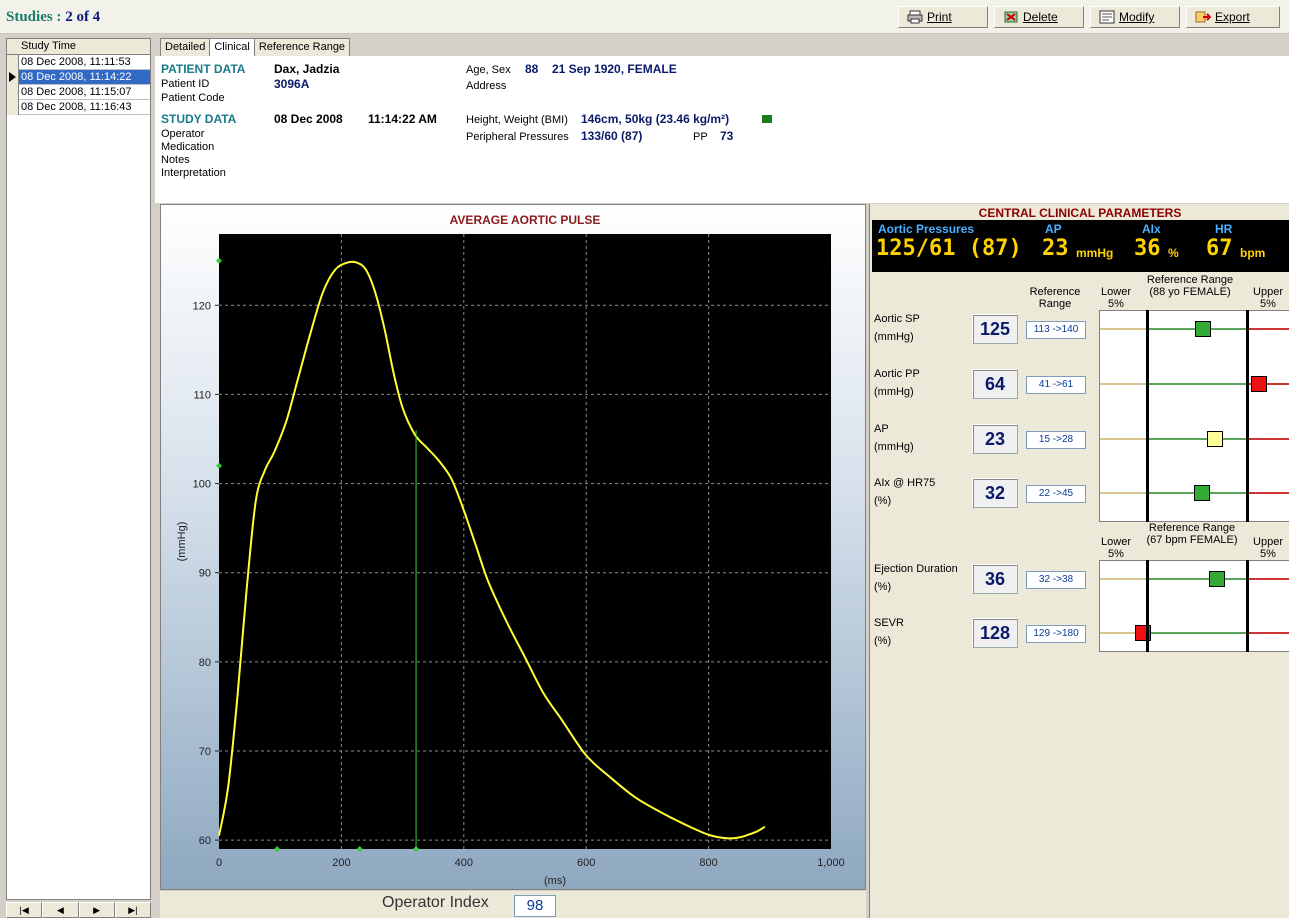 The height and width of the screenshot is (918, 1289). I want to click on notes-label: Notes, so click(175, 160).